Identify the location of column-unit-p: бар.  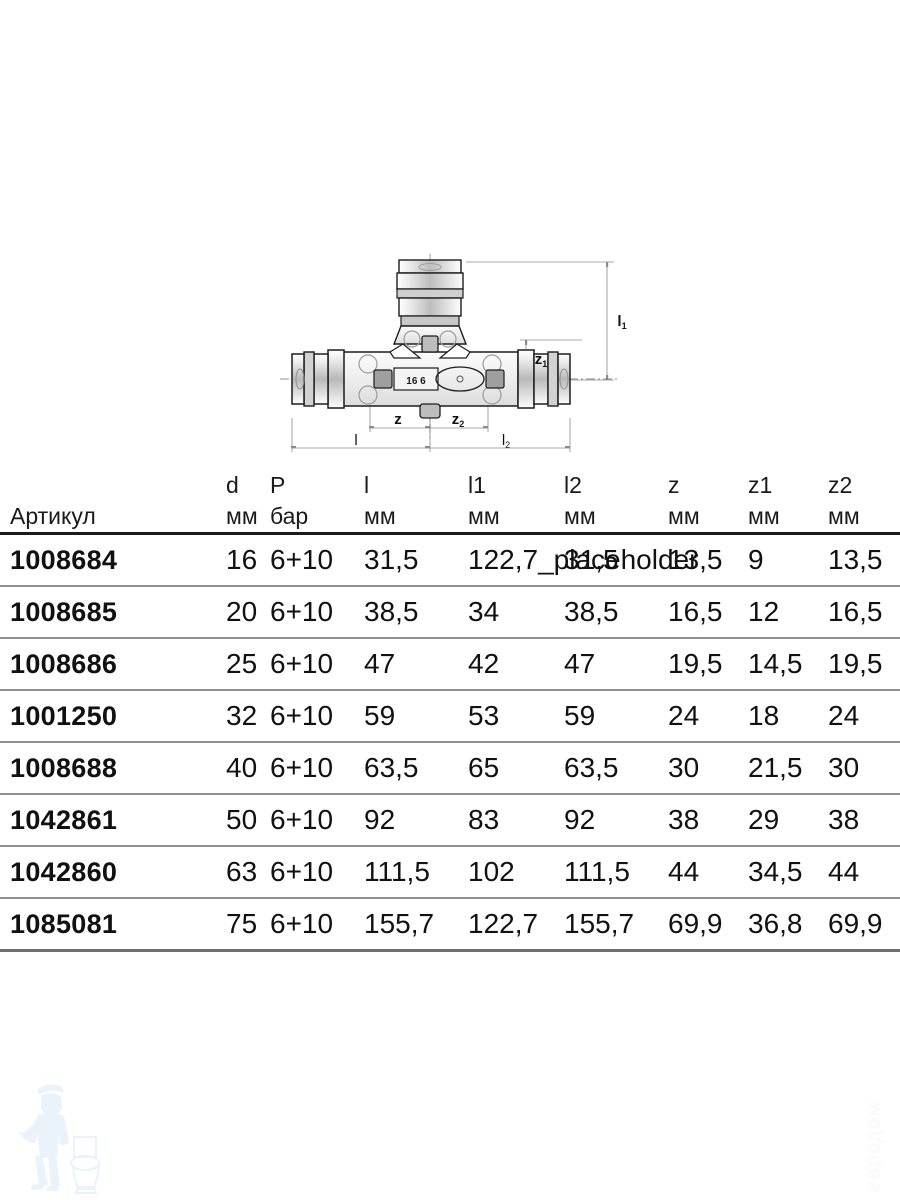
(289, 516).